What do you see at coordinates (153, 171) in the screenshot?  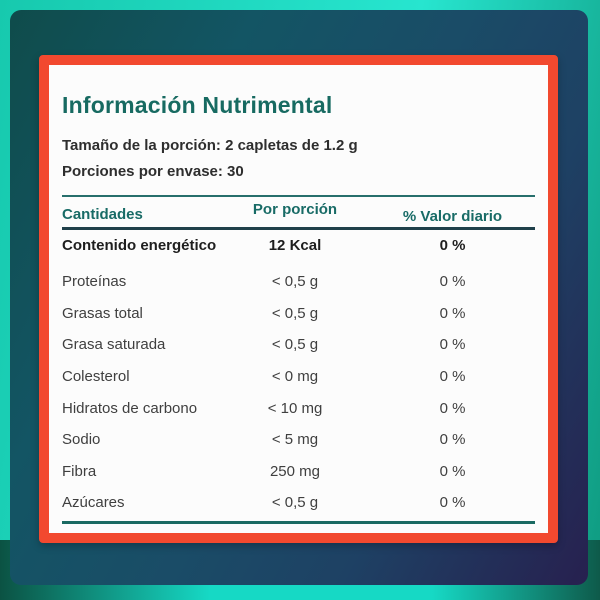 I see `servings-per-container-text: Porciones por envase: 30` at bounding box center [153, 171].